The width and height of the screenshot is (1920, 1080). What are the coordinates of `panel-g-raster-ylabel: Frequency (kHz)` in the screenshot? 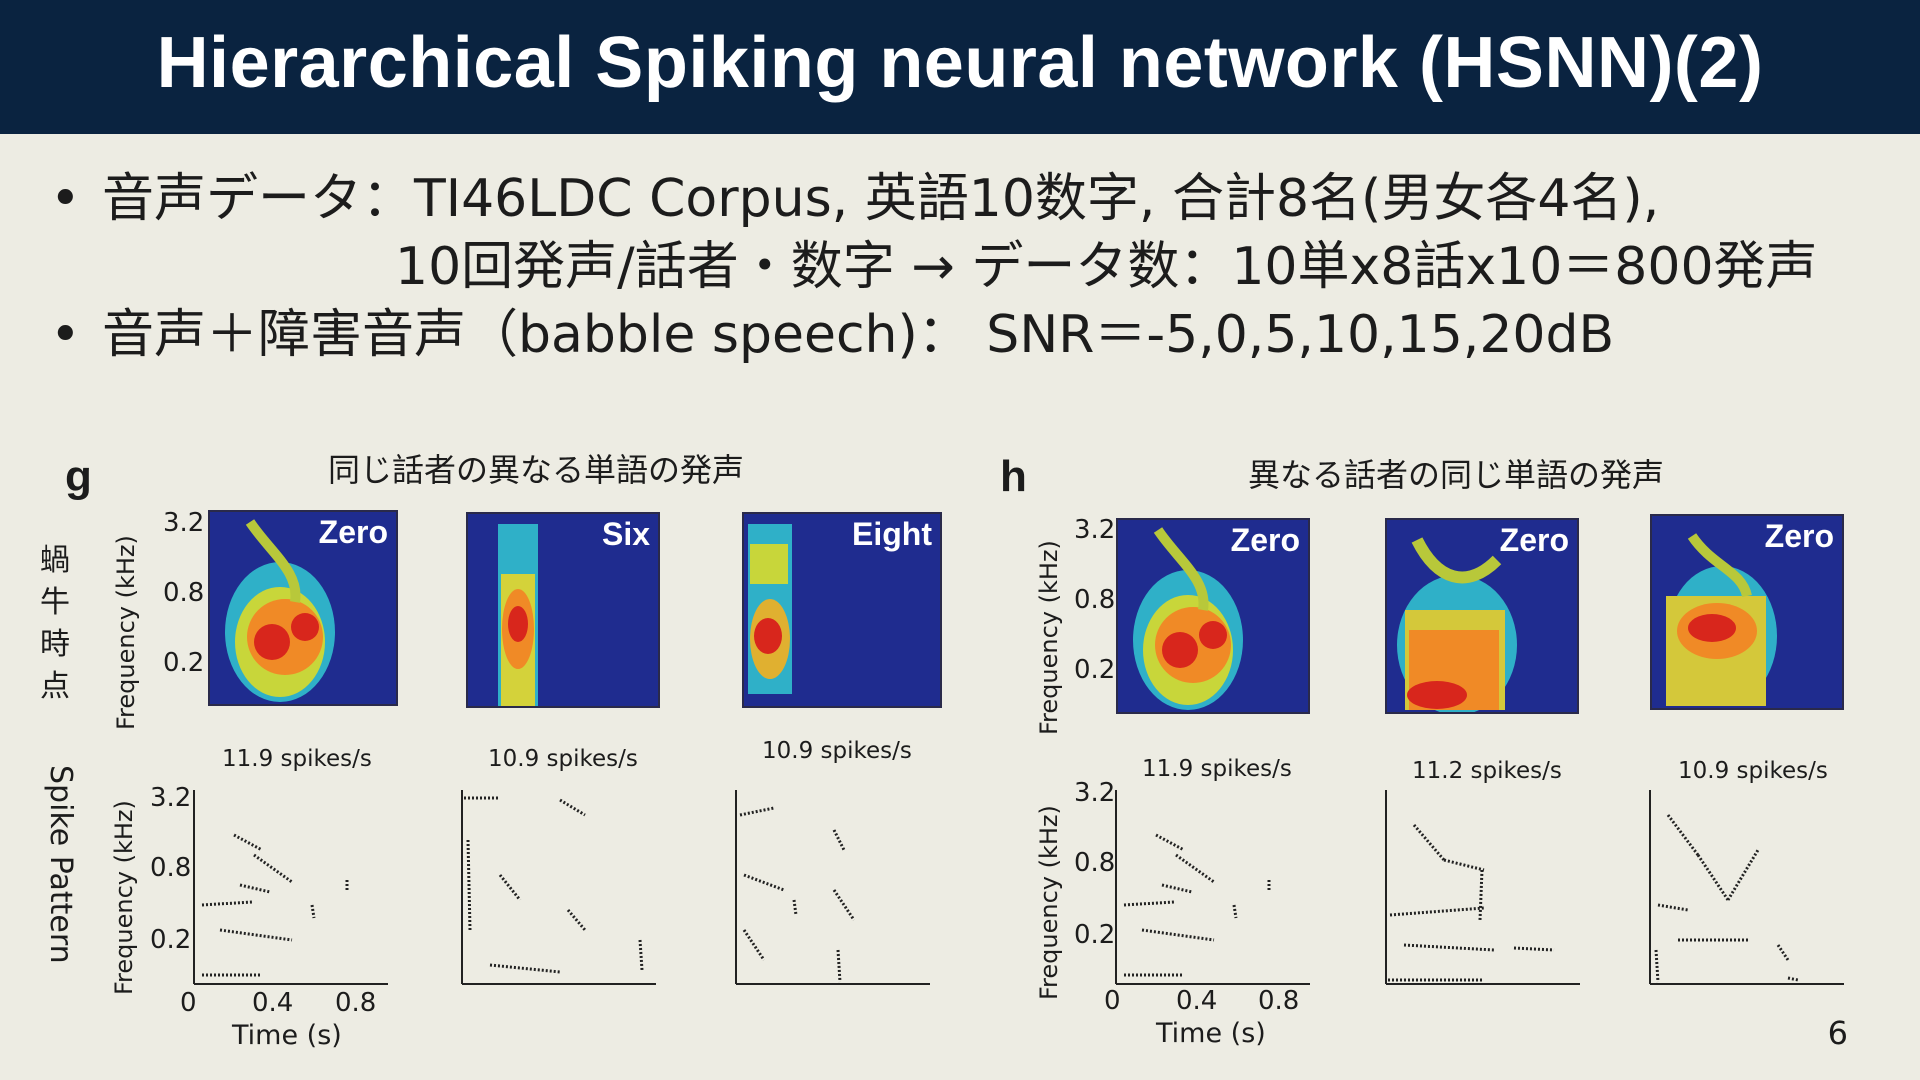 It's located at (124, 897).